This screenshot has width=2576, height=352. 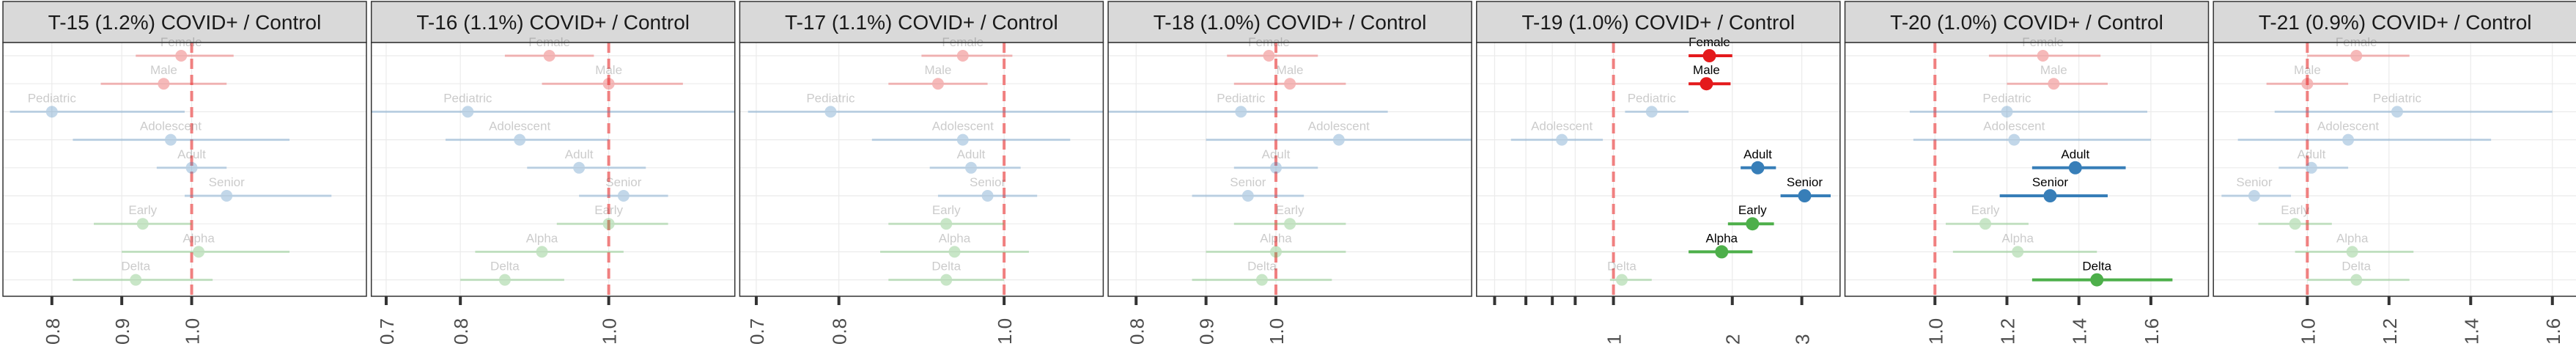 I want to click on facet-title: T-20 (1.0%) COVID+ / Control, so click(x=2026, y=22).